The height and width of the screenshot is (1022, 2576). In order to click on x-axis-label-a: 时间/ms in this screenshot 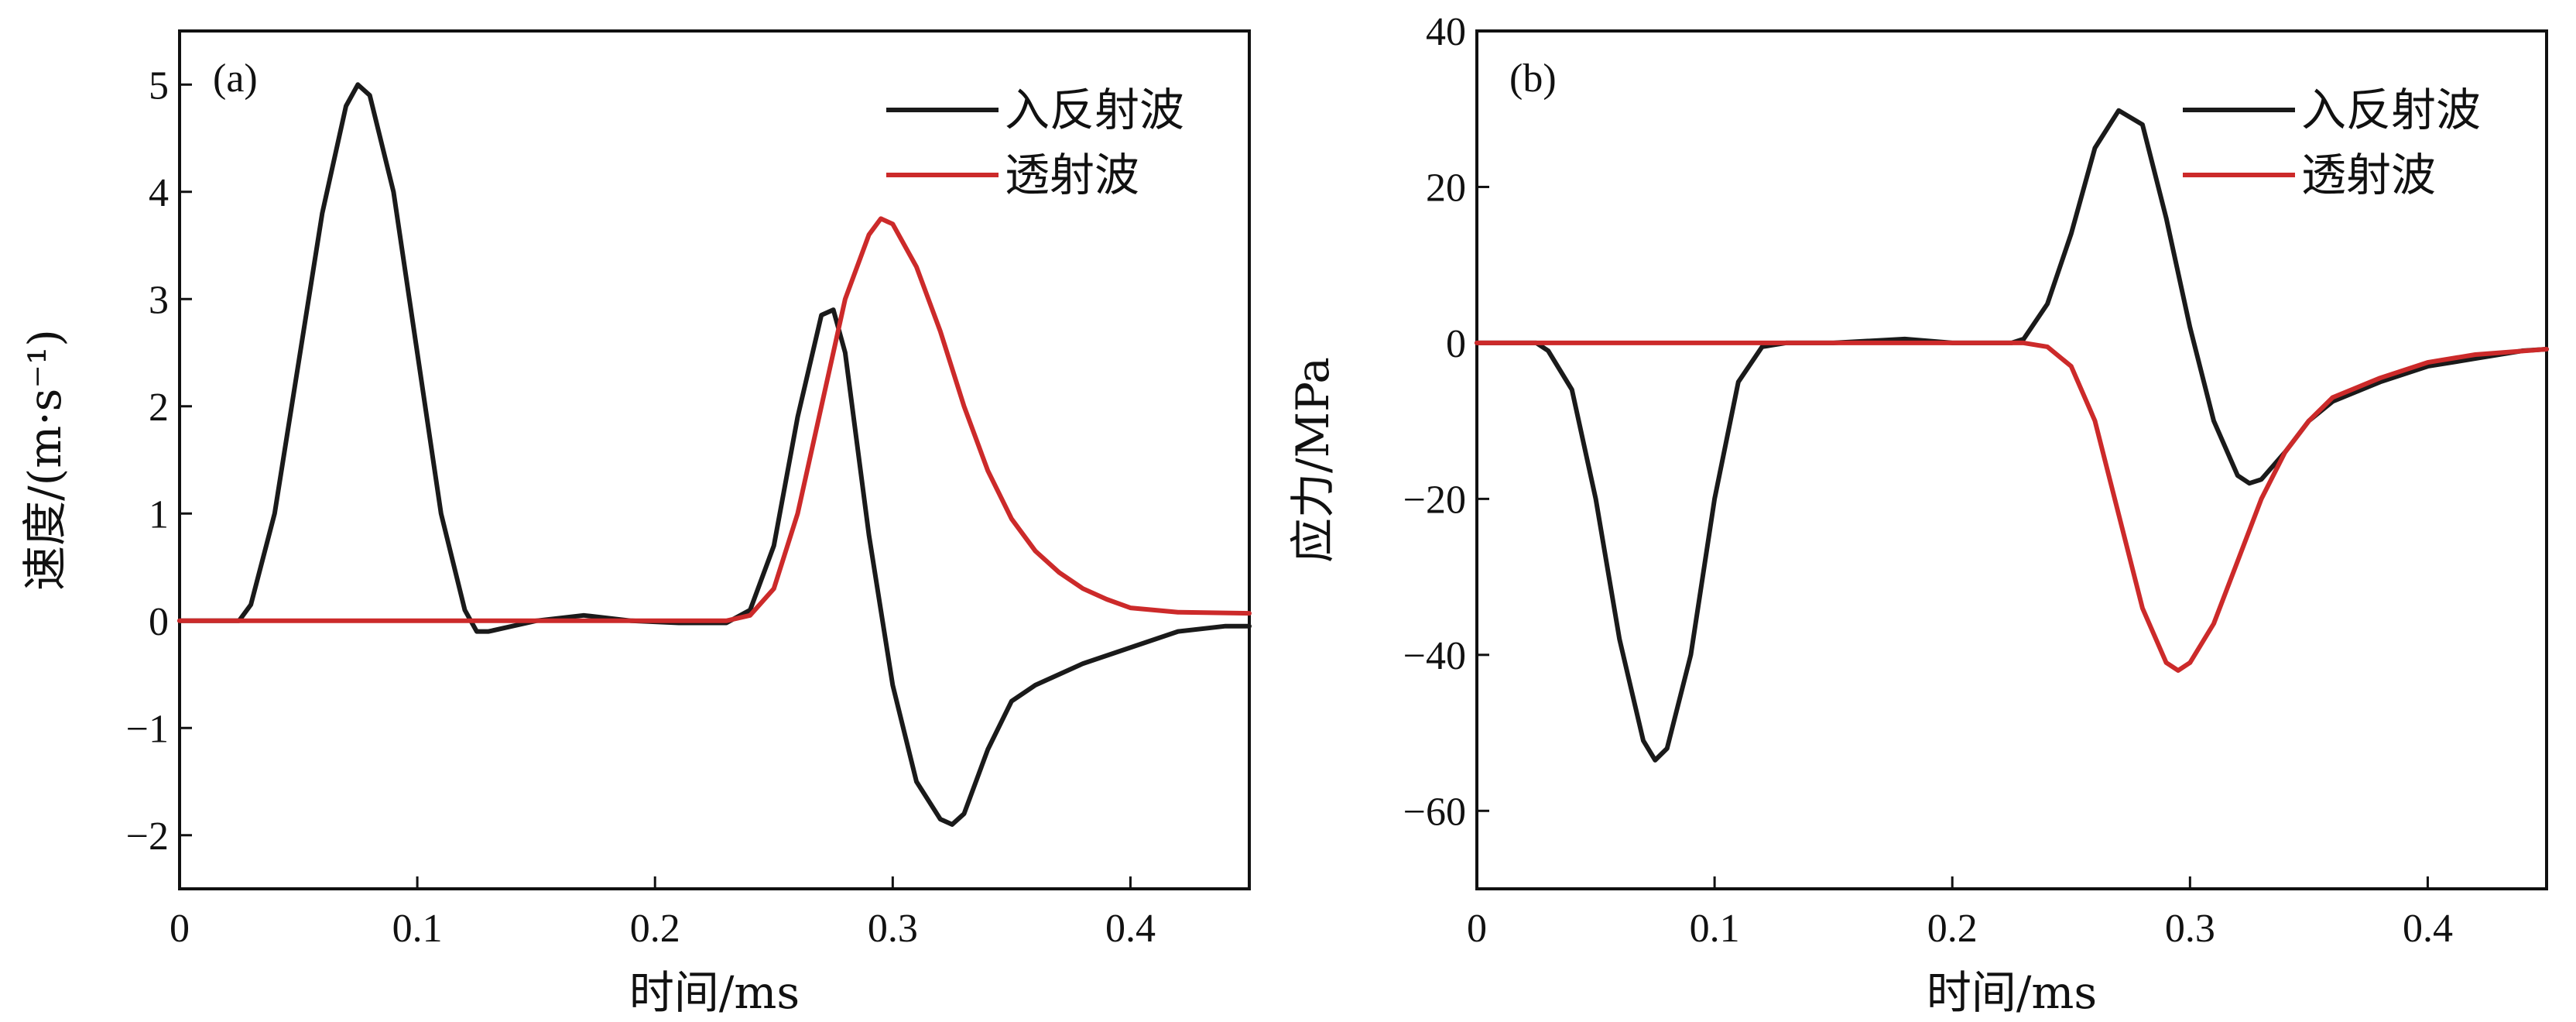, I will do `click(714, 992)`.